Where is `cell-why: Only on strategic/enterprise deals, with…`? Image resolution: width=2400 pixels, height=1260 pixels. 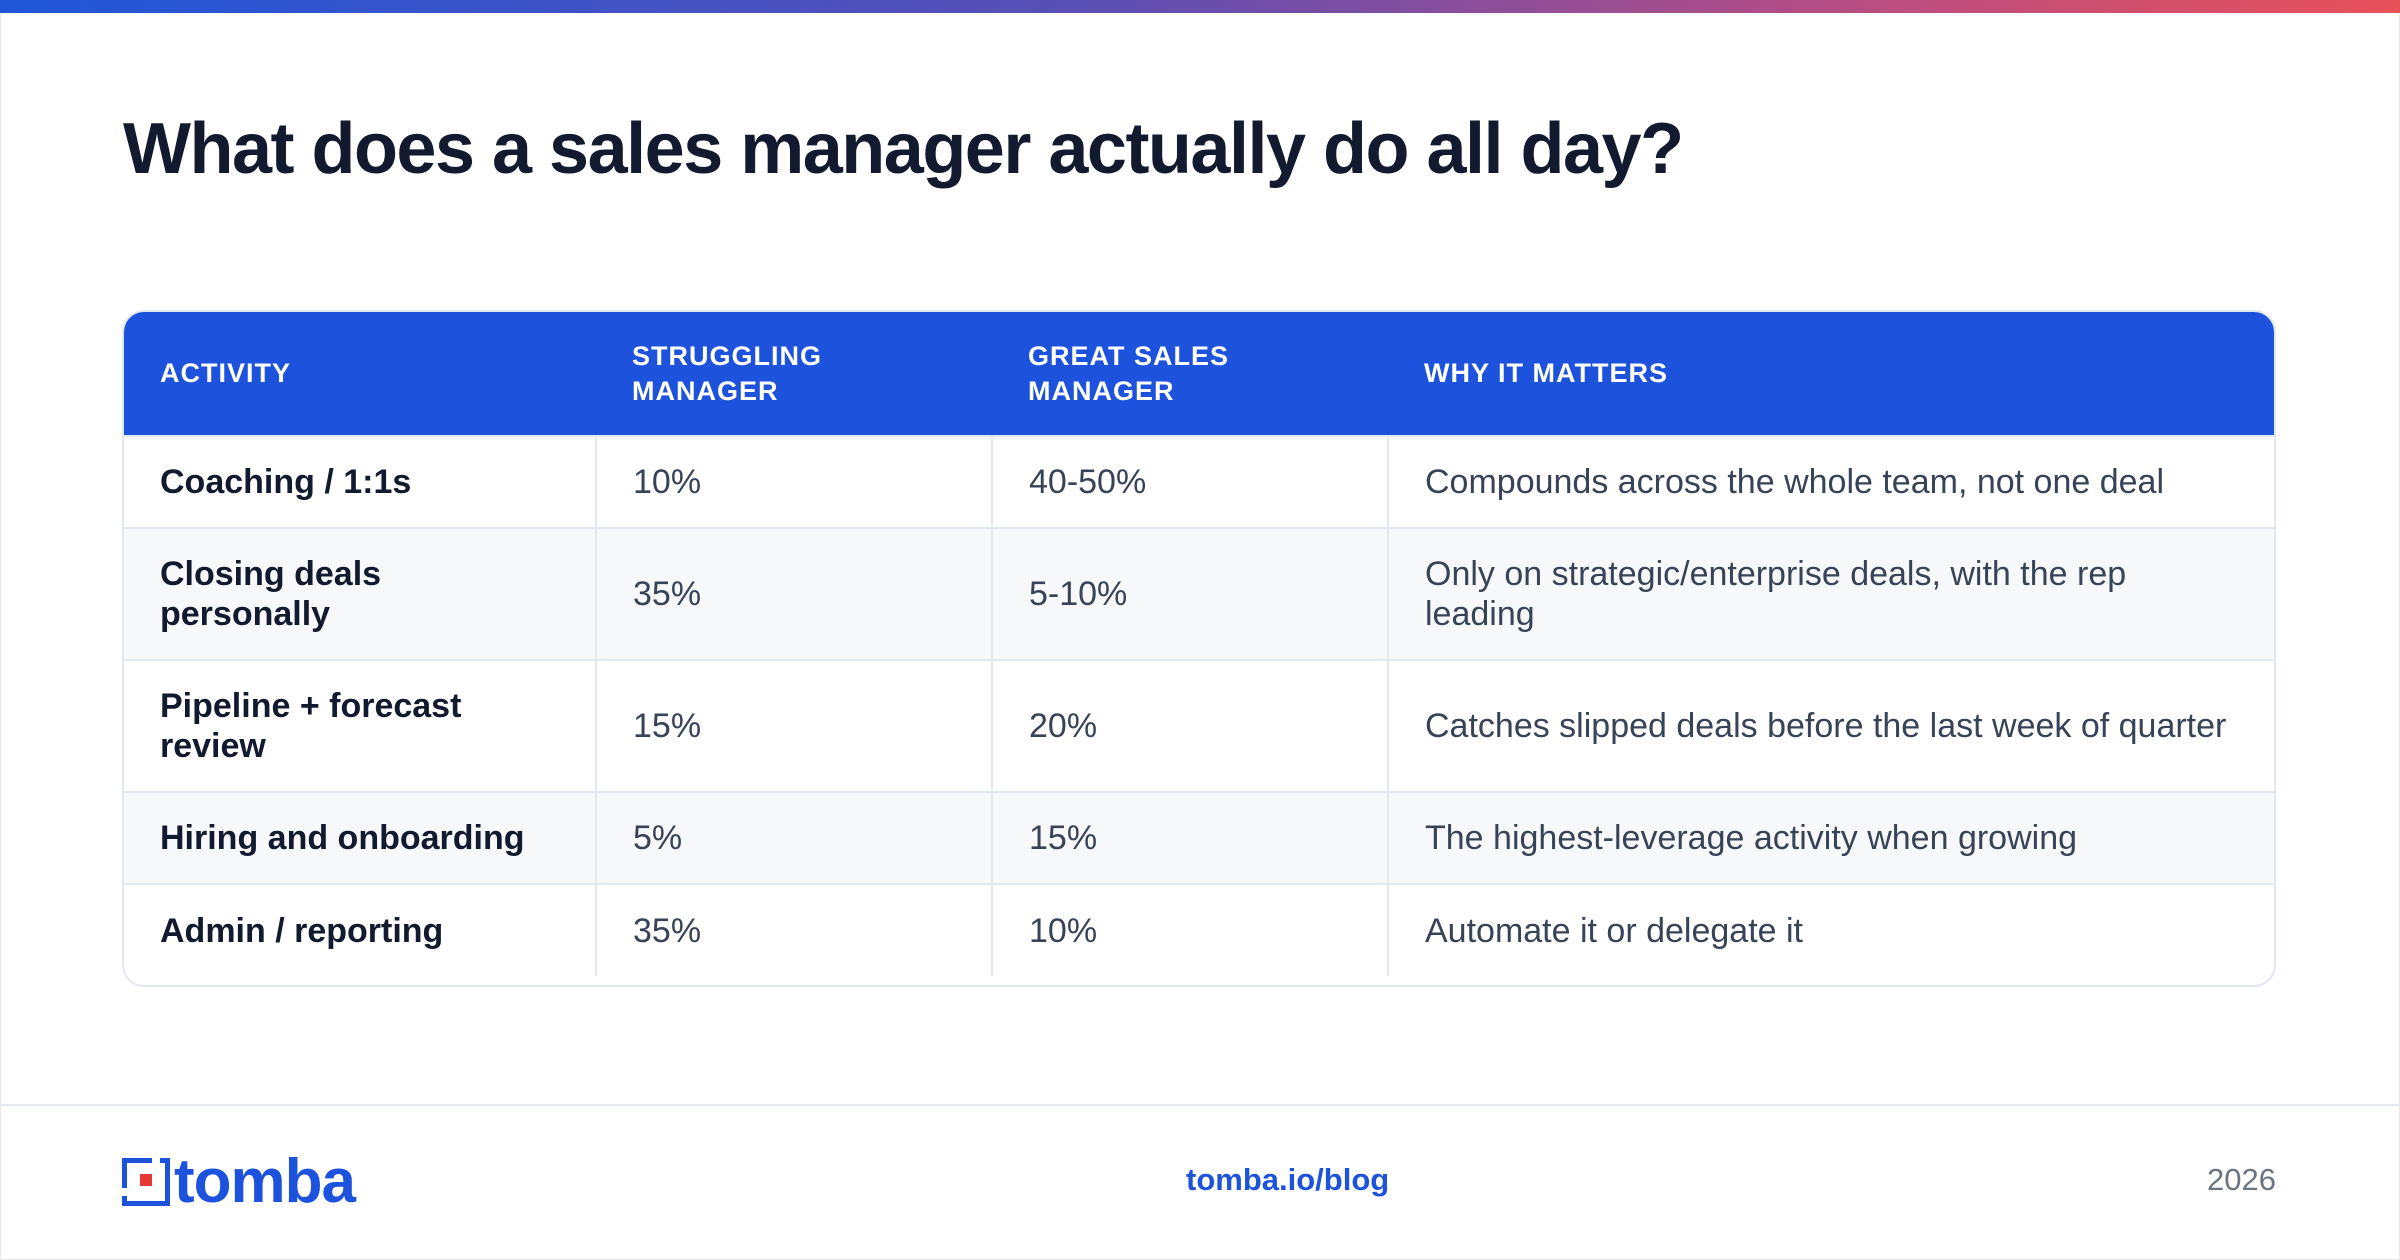 cell-why: Only on strategic/enterprise deals, with… is located at coordinates (1830, 594).